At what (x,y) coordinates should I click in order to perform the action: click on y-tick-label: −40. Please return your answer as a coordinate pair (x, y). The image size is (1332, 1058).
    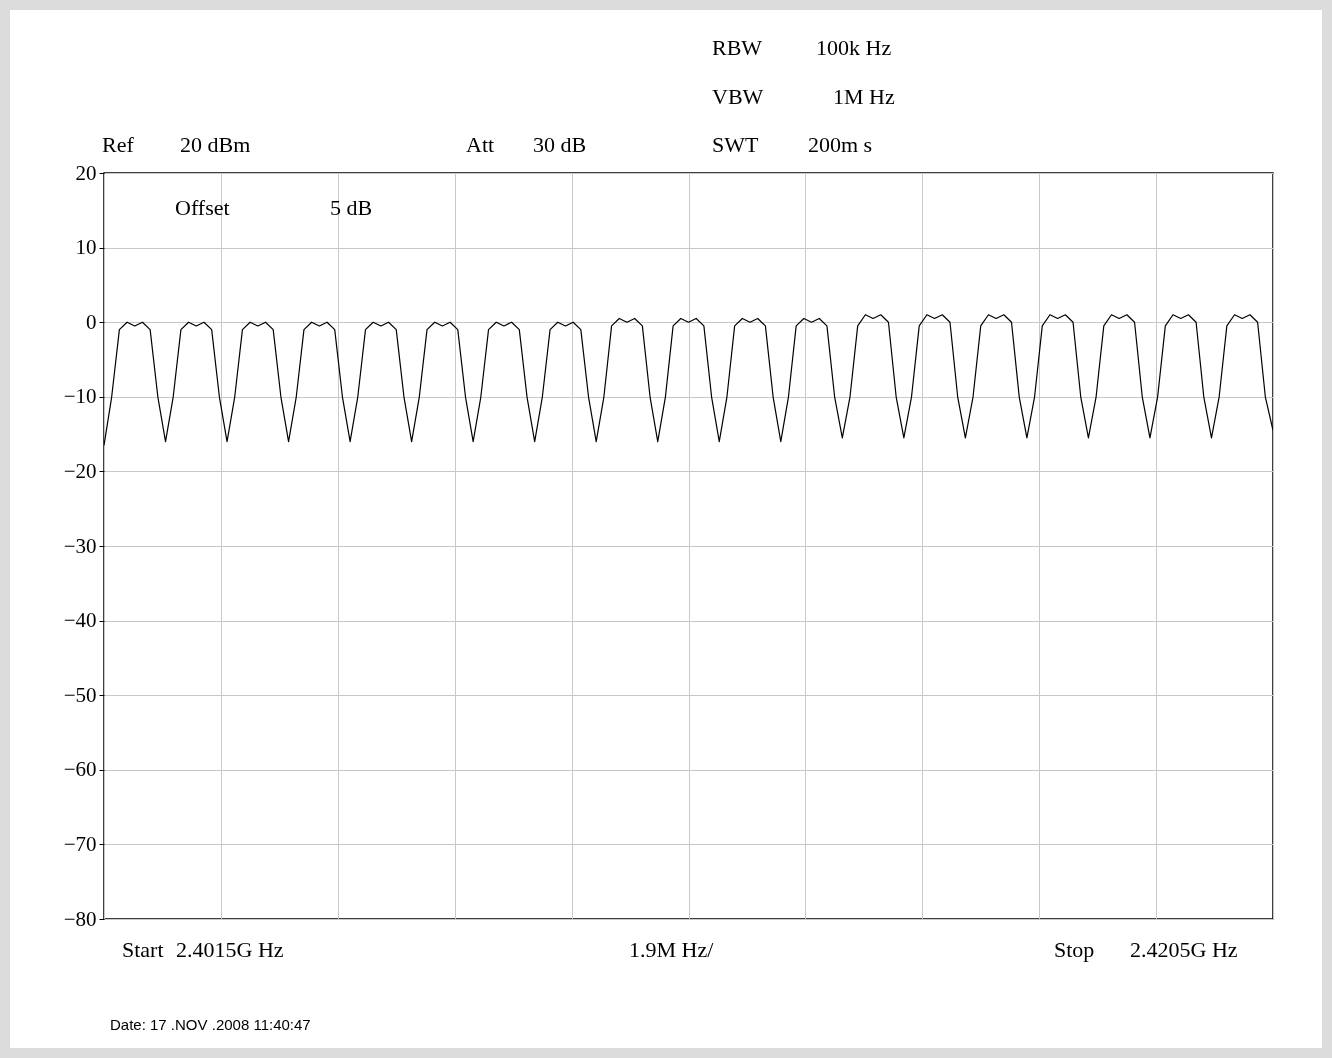
    Looking at the image, I should click on (80, 620).